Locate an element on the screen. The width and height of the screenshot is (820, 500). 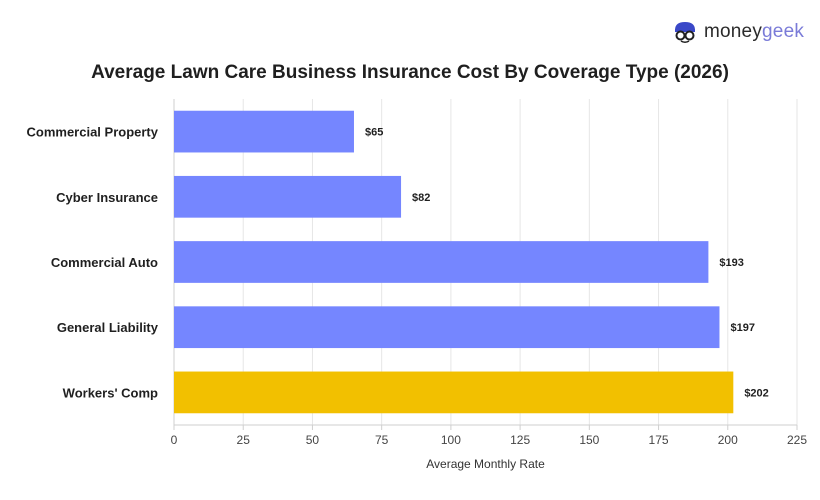
x-tick-label: 225 is located at coordinates (797, 440).